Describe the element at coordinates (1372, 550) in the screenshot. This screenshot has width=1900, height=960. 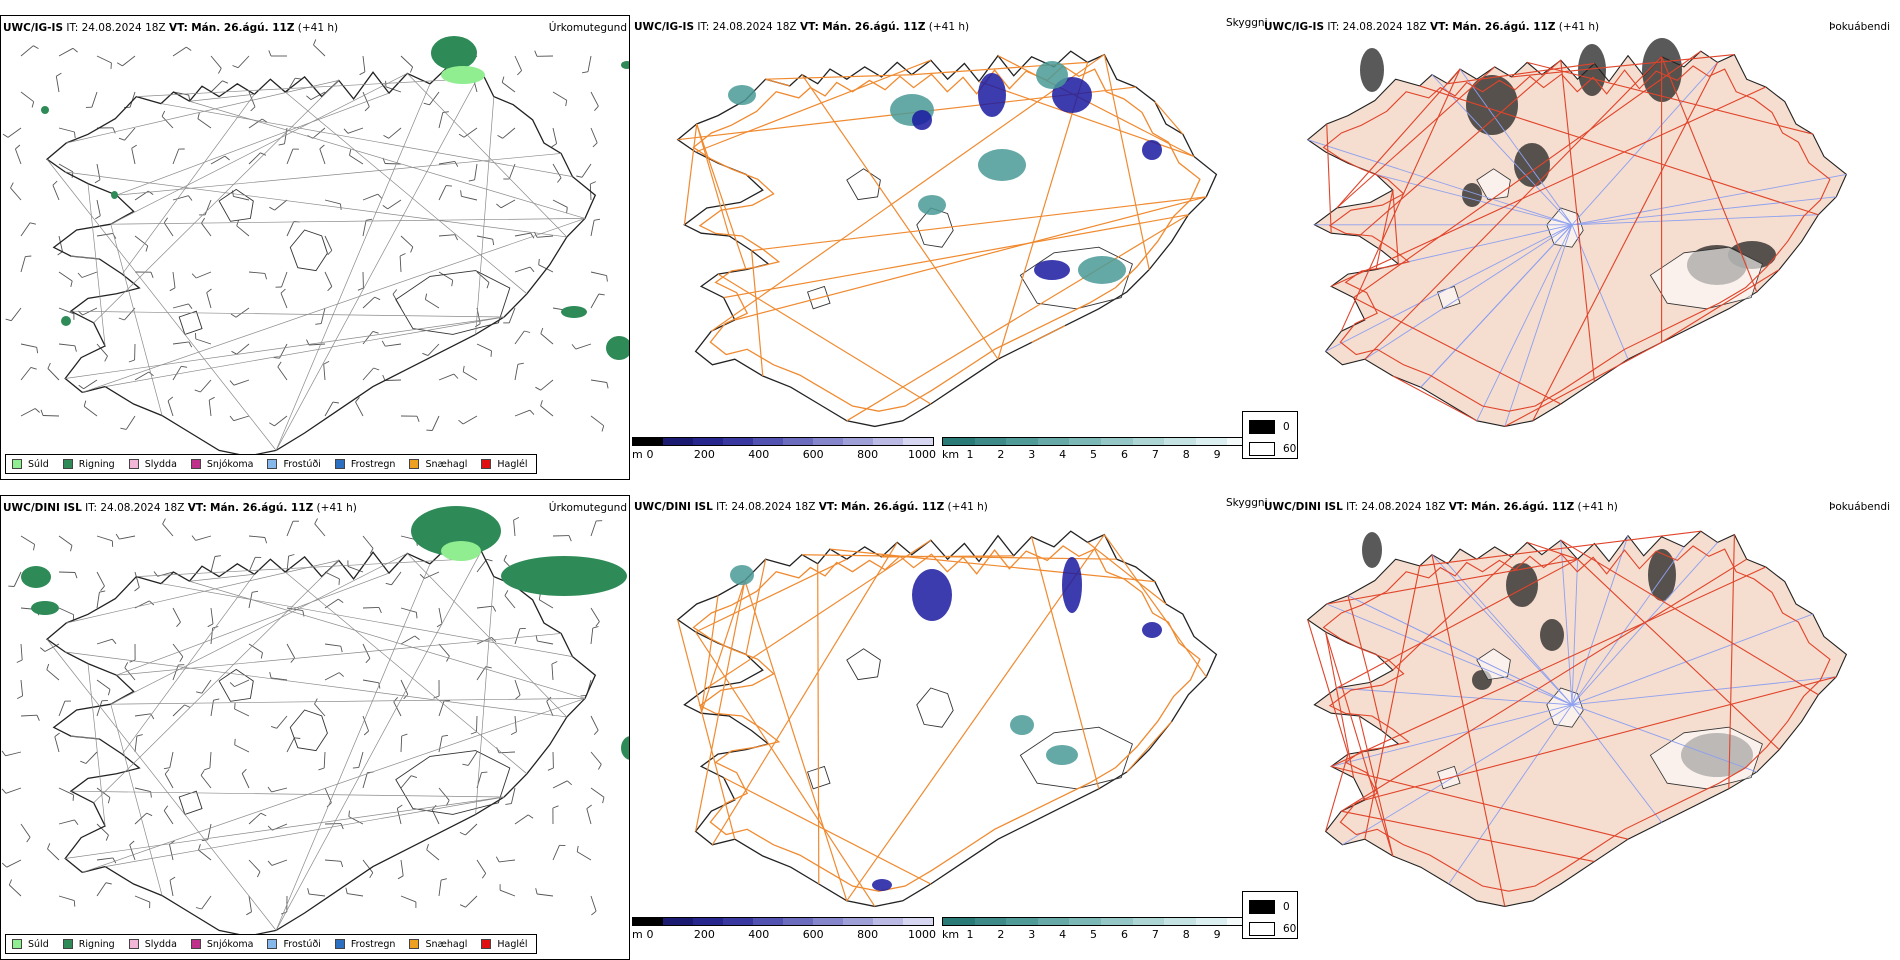
I see `fog-dense-area` at that location.